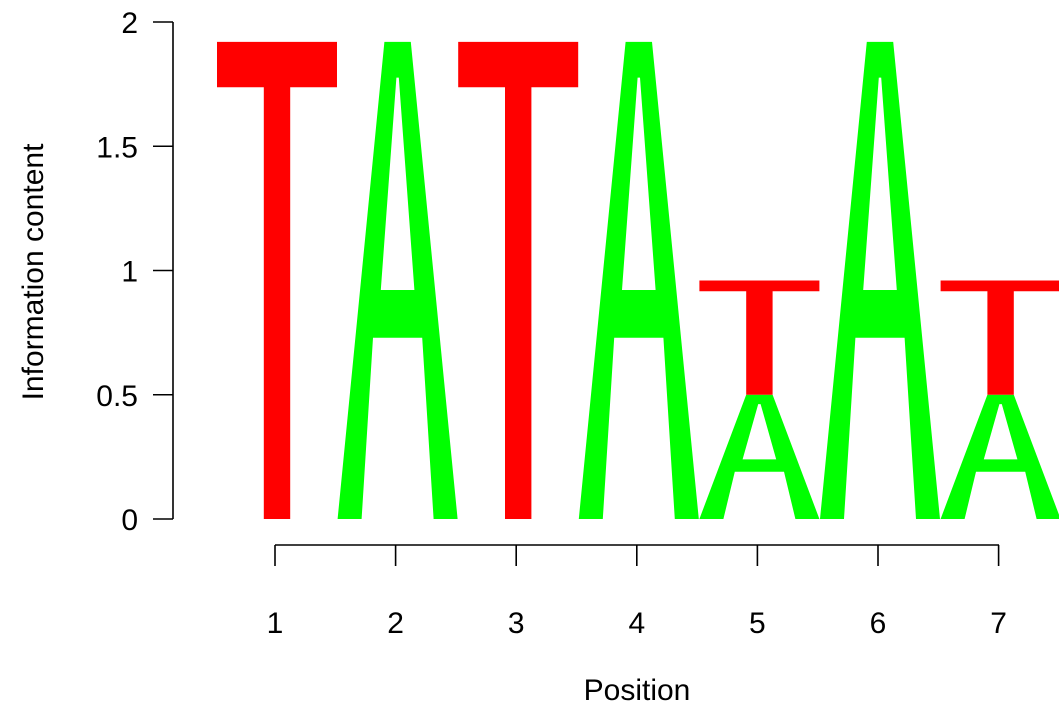 The width and height of the screenshot is (1059, 711). What do you see at coordinates (998, 623) in the screenshot?
I see `x-tick-label: 7` at bounding box center [998, 623].